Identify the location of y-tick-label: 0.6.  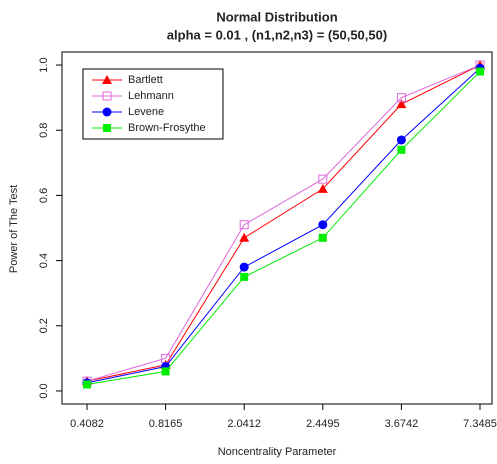
(44, 195).